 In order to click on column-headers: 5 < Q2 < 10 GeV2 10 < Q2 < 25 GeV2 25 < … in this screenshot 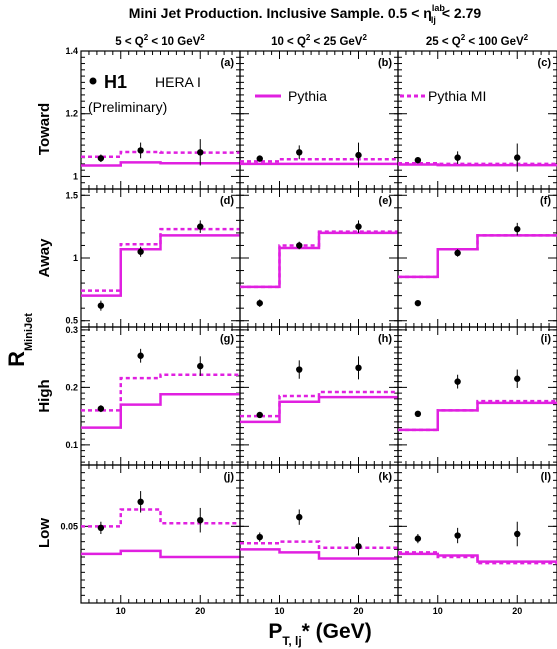, I will do `click(321, 40)`.